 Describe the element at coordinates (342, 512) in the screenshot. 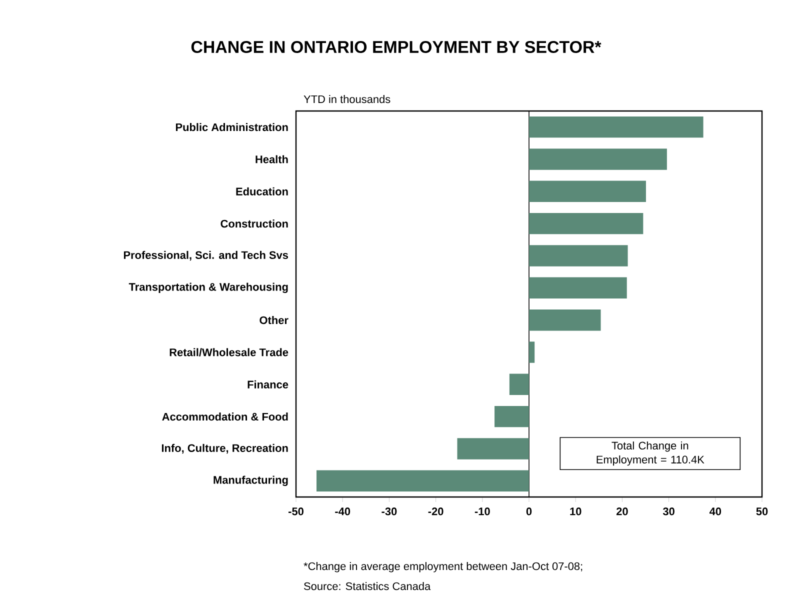

I see `x-tick-label: -40` at that location.